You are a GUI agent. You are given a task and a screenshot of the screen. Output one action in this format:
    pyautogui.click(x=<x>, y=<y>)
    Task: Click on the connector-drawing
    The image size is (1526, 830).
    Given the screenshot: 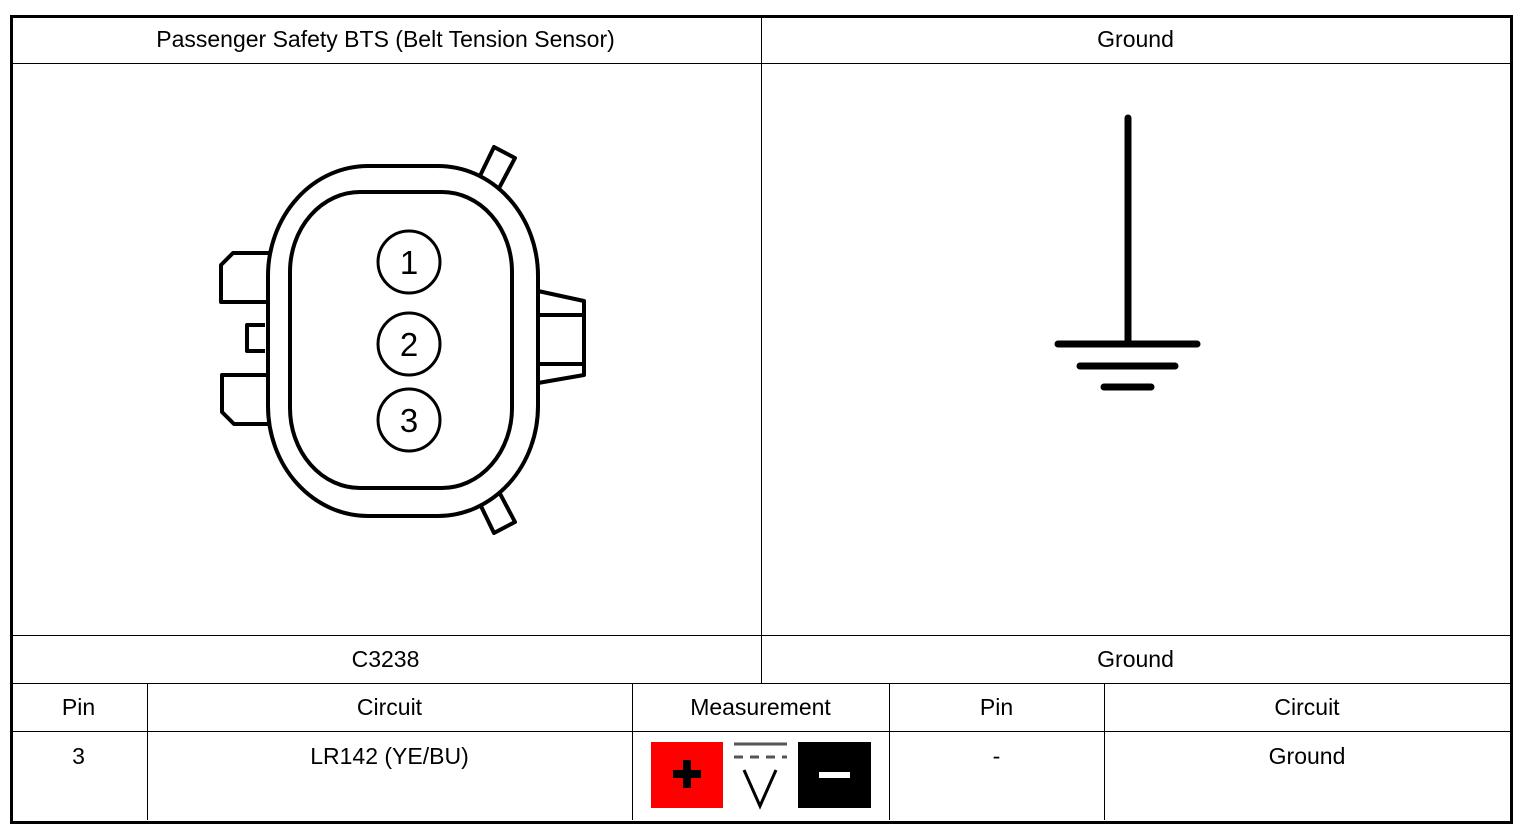 What is the action you would take?
    pyautogui.click(x=402, y=340)
    